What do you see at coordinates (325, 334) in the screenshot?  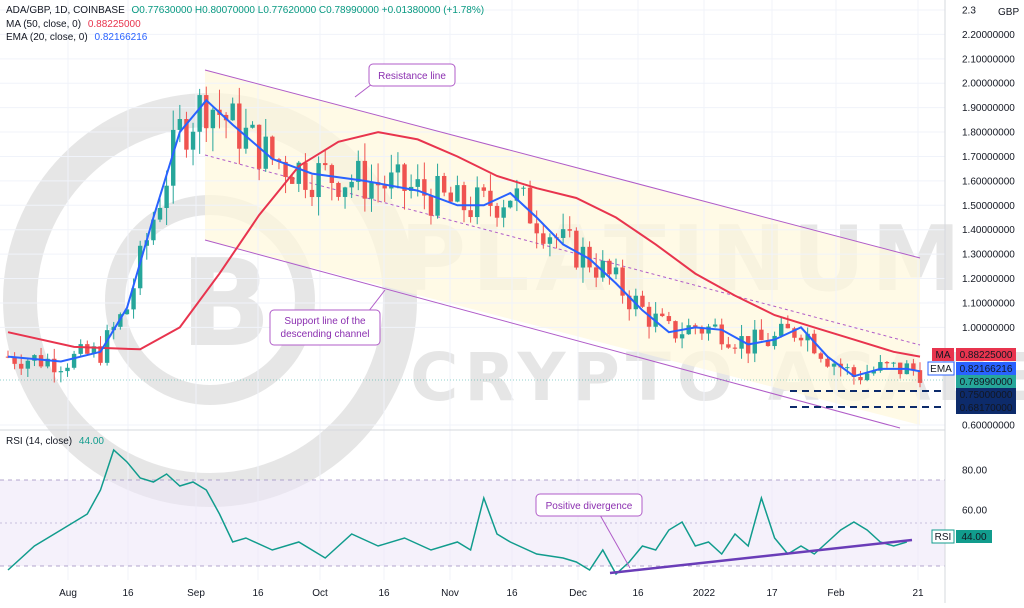 I see `support-label-2: descending channel` at bounding box center [325, 334].